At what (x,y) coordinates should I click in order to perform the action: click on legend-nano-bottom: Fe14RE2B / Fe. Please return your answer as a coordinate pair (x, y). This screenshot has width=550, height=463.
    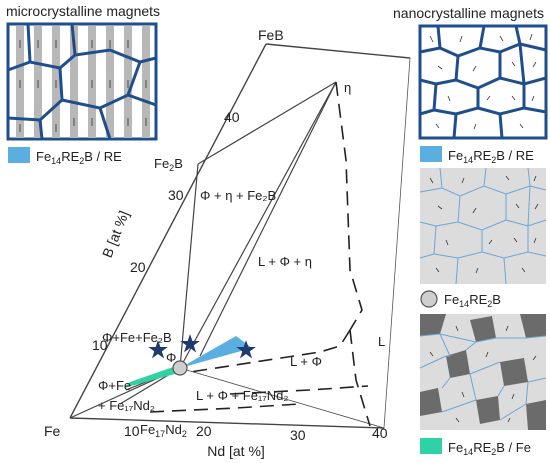
    Looking at the image, I should click on (475, 447).